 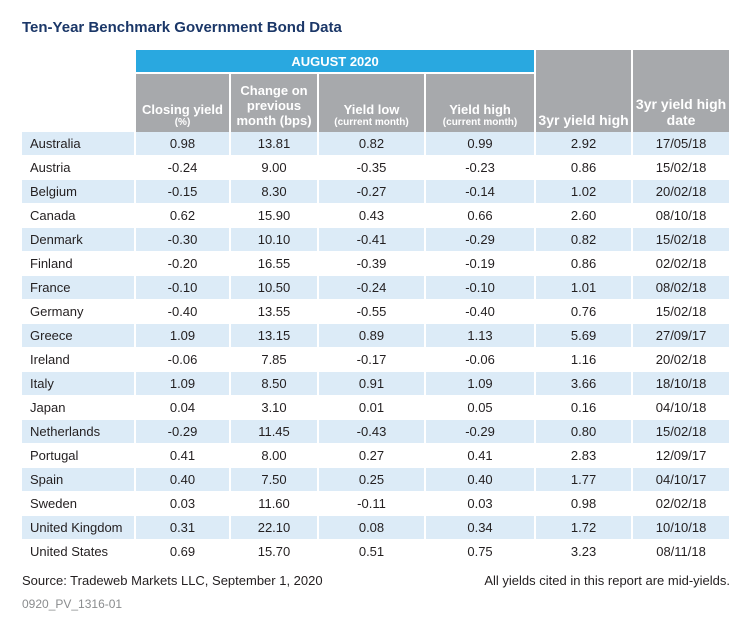 I want to click on cell: 0.05, so click(x=481, y=407).